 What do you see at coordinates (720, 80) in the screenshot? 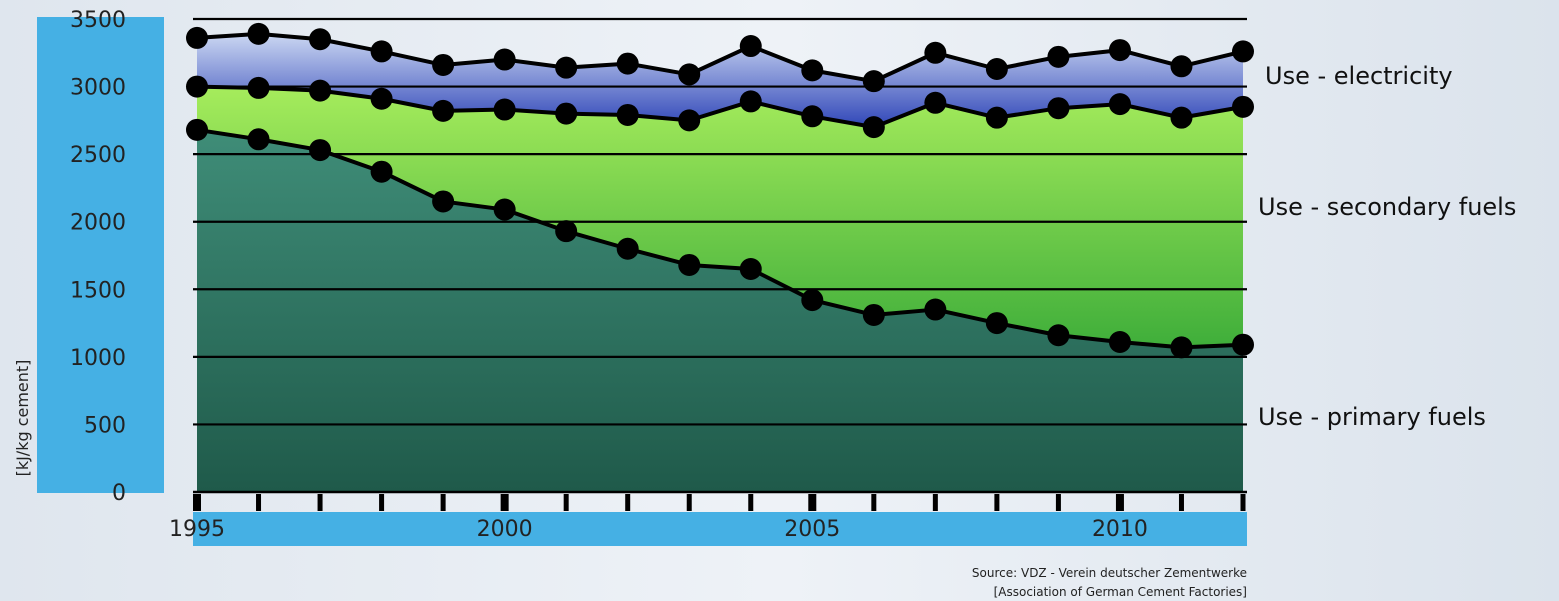
I see `area-electricity` at bounding box center [720, 80].